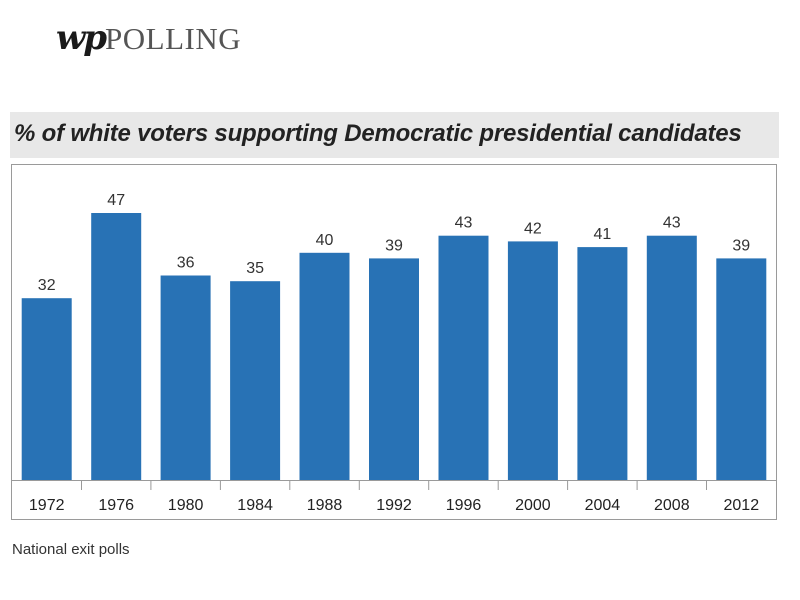 The height and width of the screenshot is (600, 800). I want to click on x-tick-label-1972: 1972, so click(47, 505).